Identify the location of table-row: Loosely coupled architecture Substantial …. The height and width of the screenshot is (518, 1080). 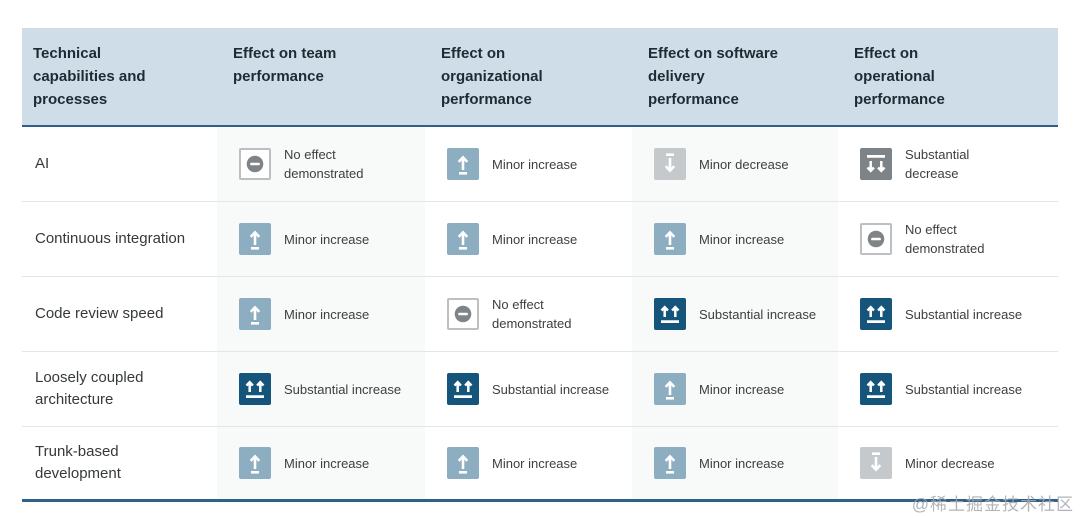
(540, 389).